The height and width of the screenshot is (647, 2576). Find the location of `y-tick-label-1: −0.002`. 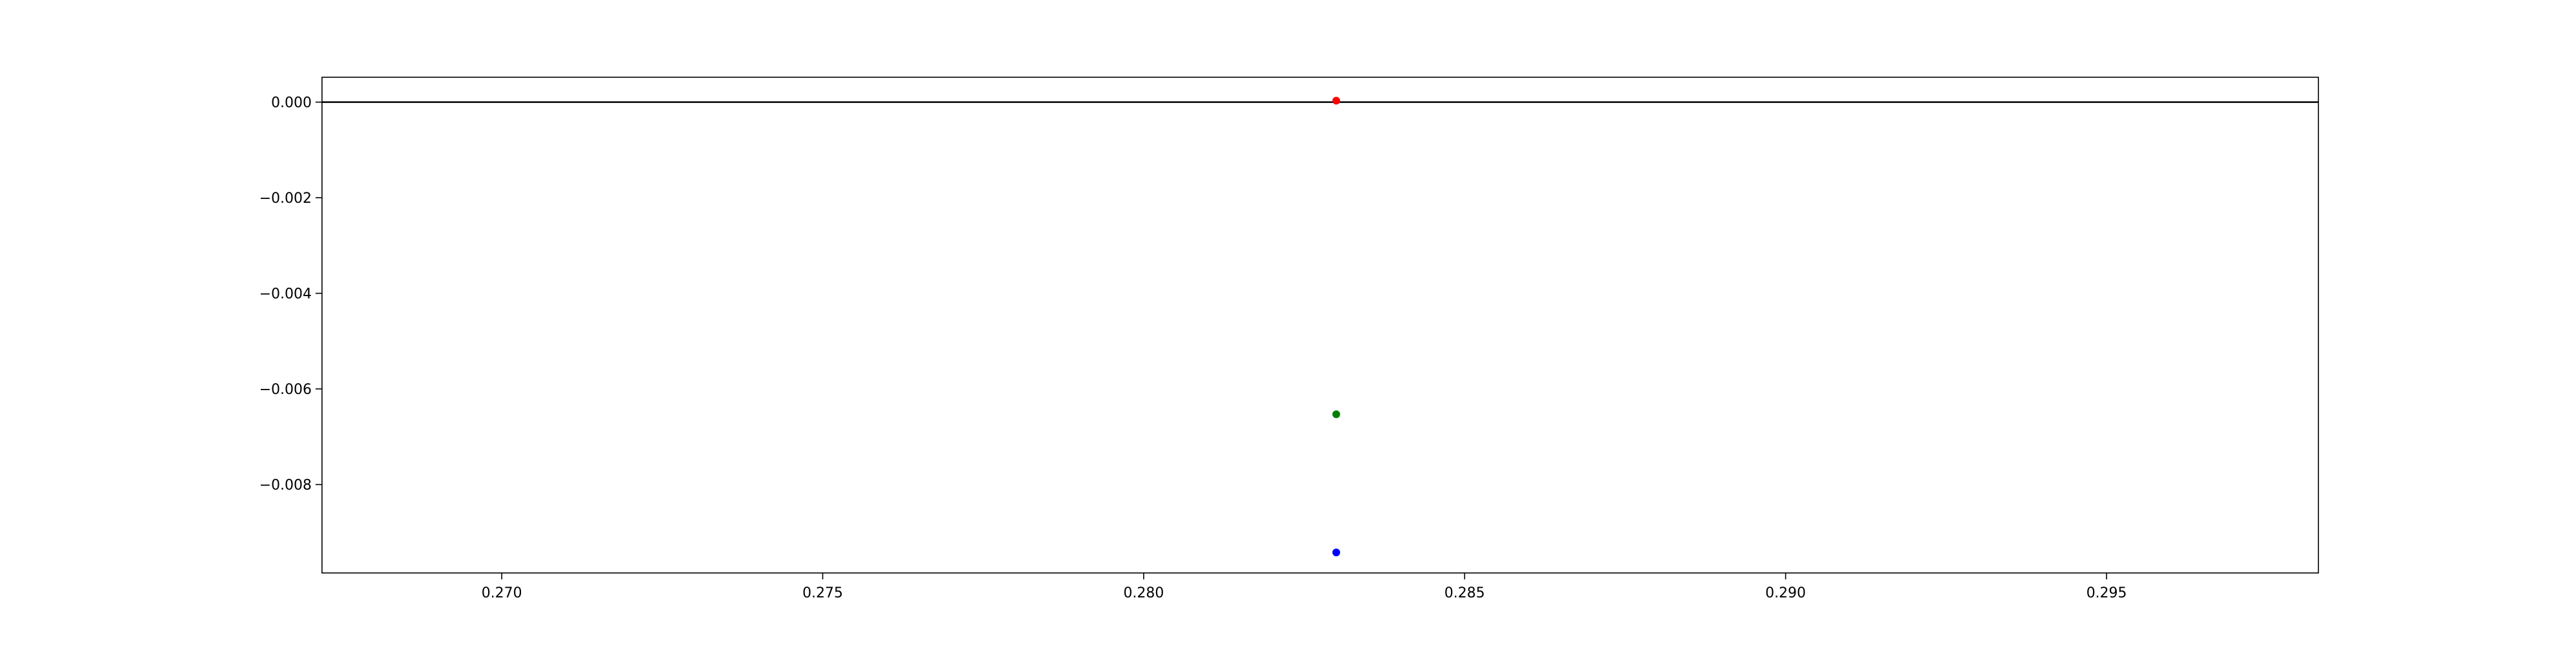

y-tick-label-1: −0.002 is located at coordinates (286, 199).